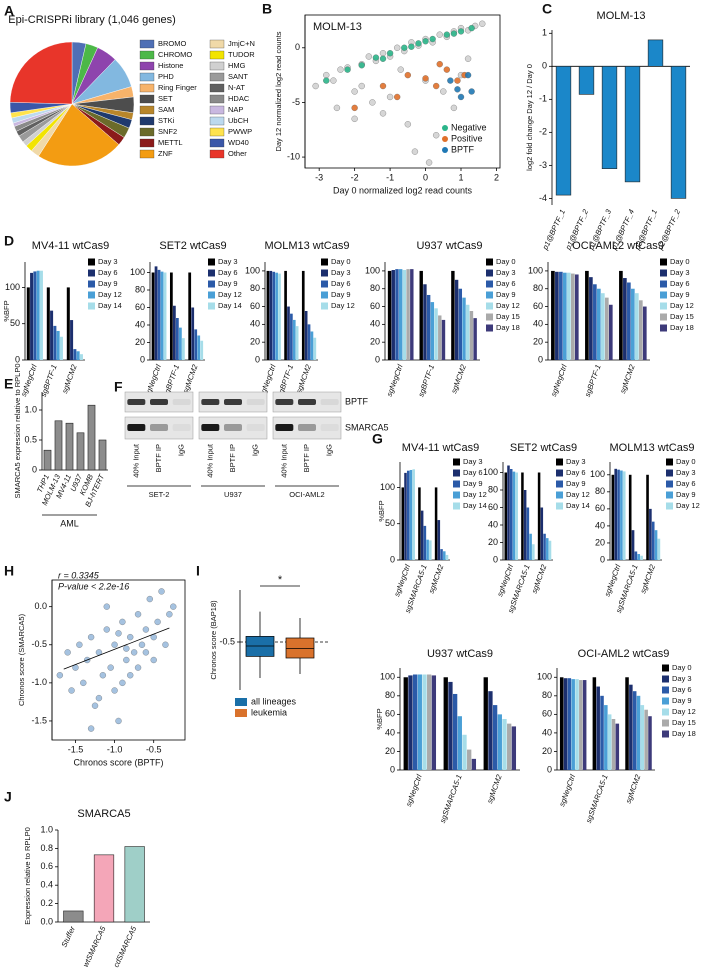  I want to click on legend-label: Day 3, so click(682, 678).